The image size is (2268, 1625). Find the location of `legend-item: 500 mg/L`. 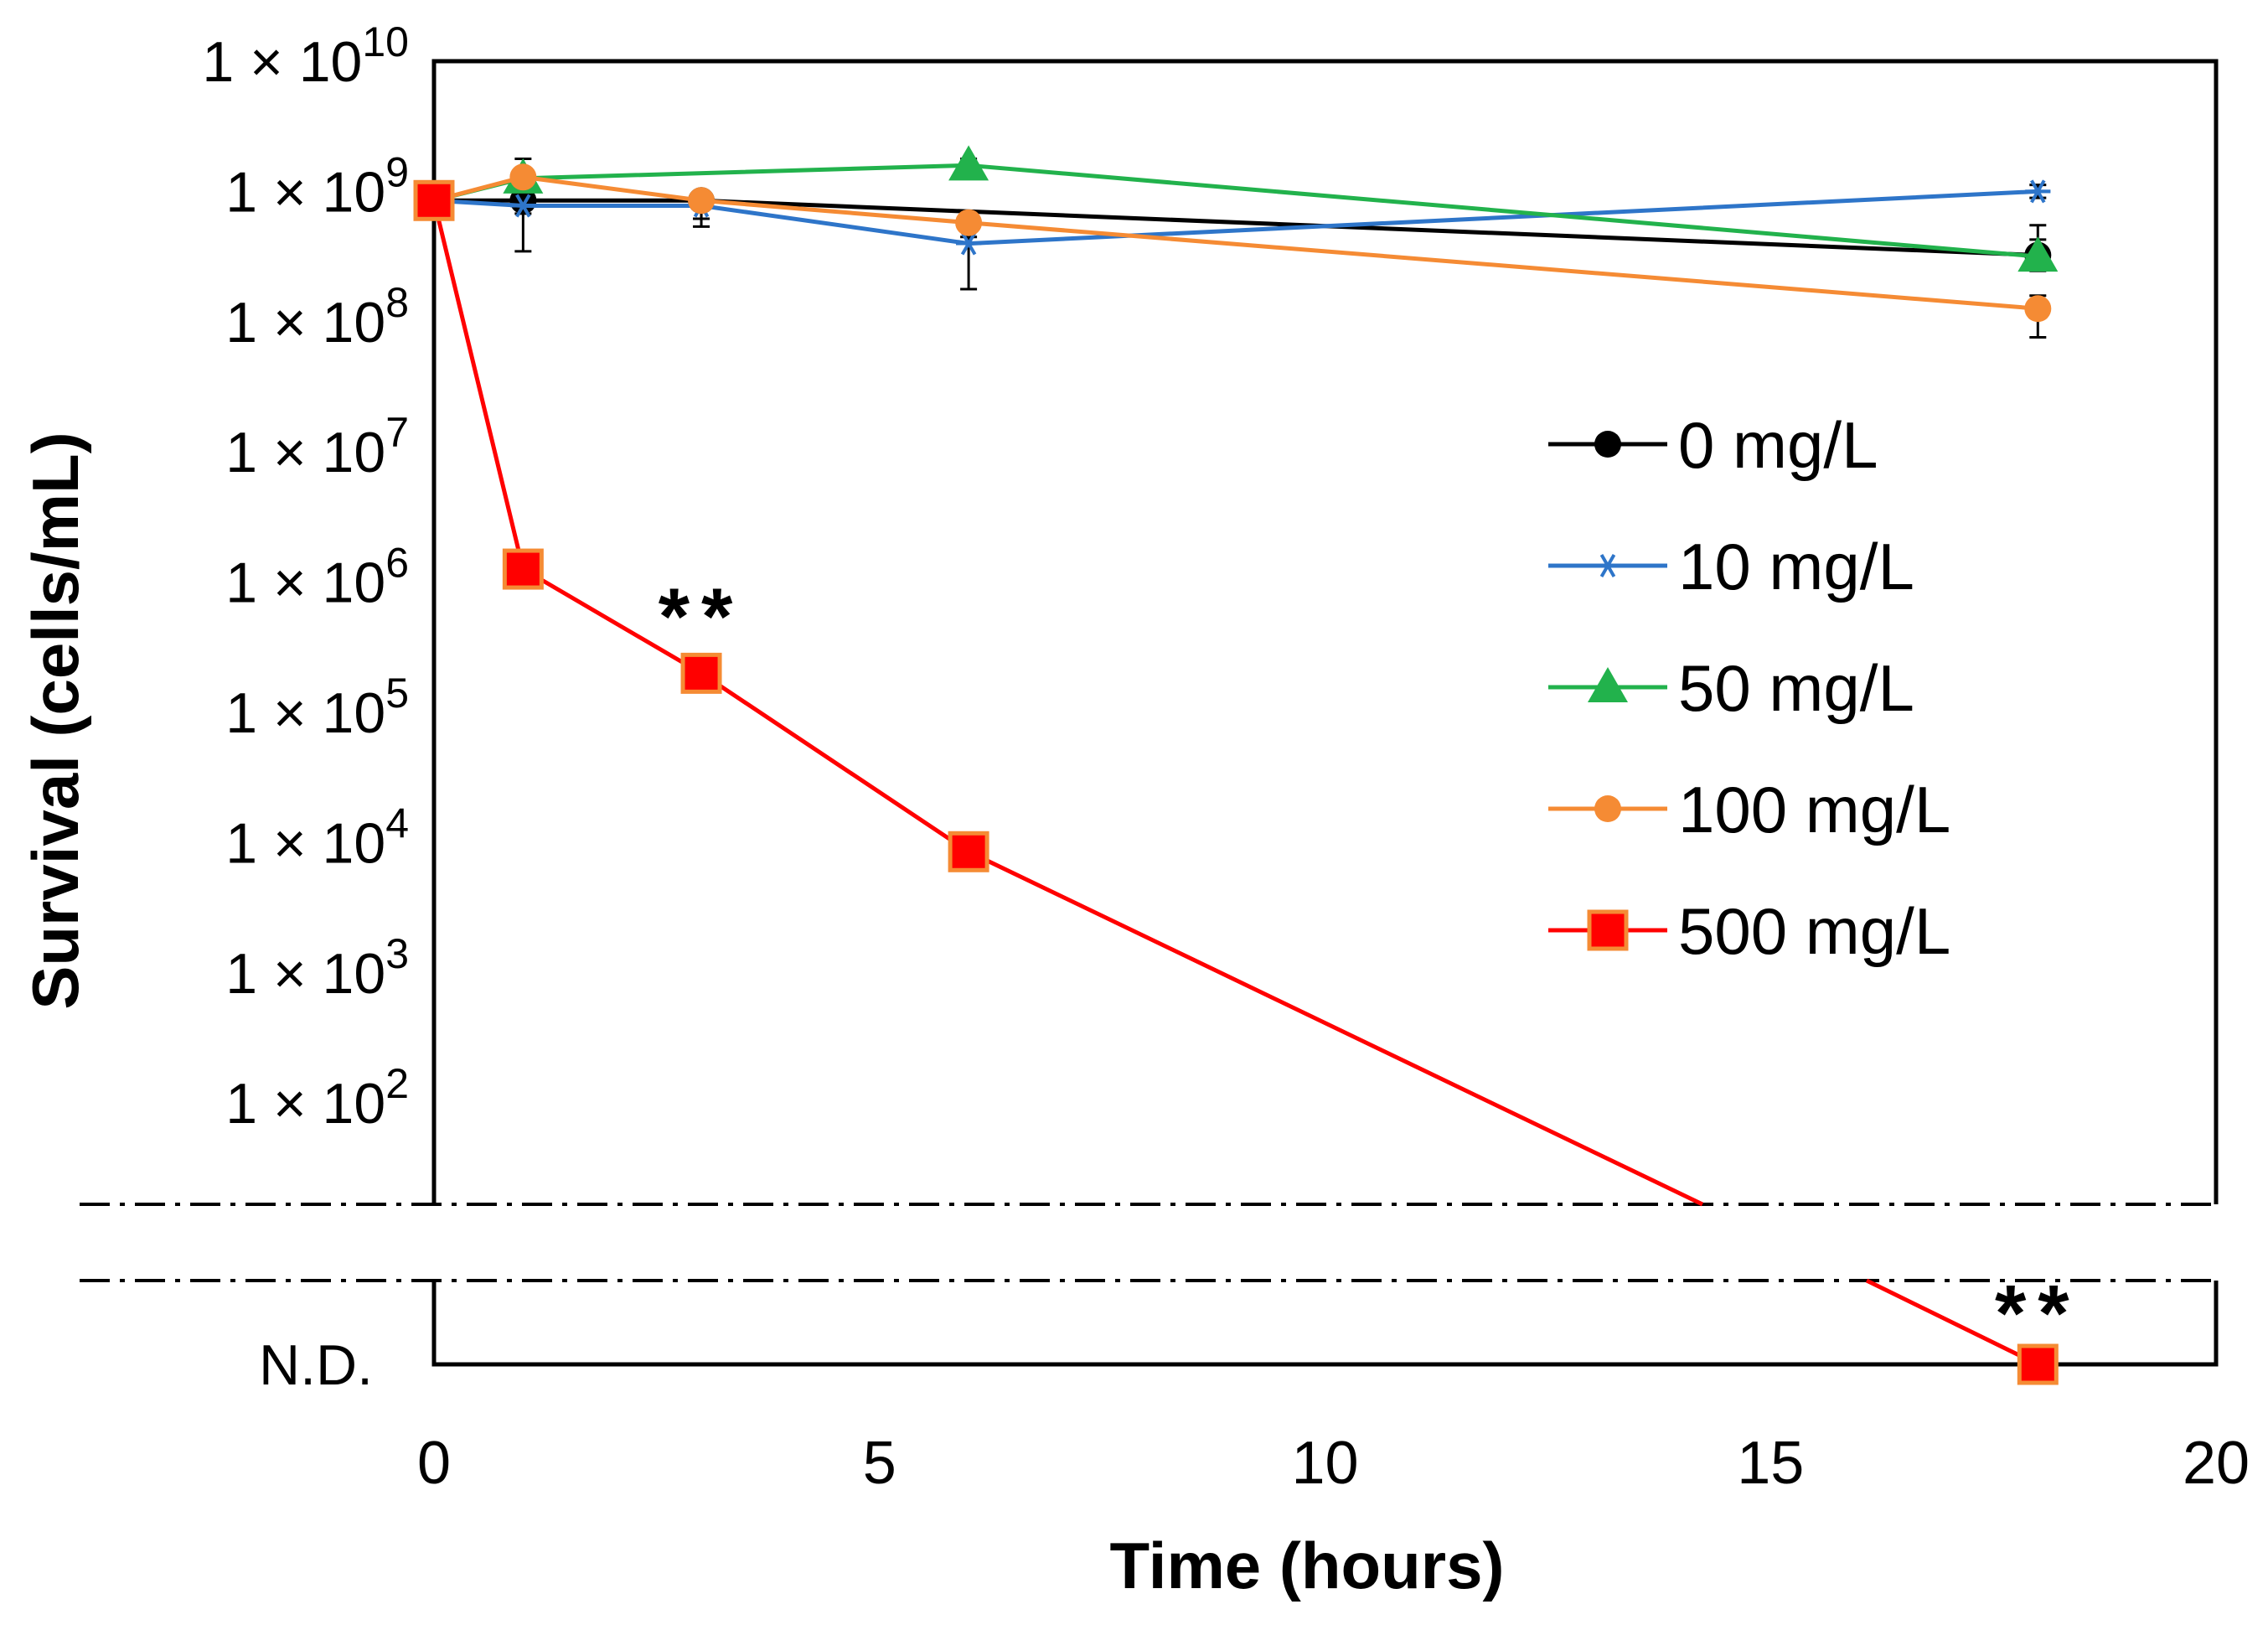

legend-item: 500 mg/L is located at coordinates (1749, 931).